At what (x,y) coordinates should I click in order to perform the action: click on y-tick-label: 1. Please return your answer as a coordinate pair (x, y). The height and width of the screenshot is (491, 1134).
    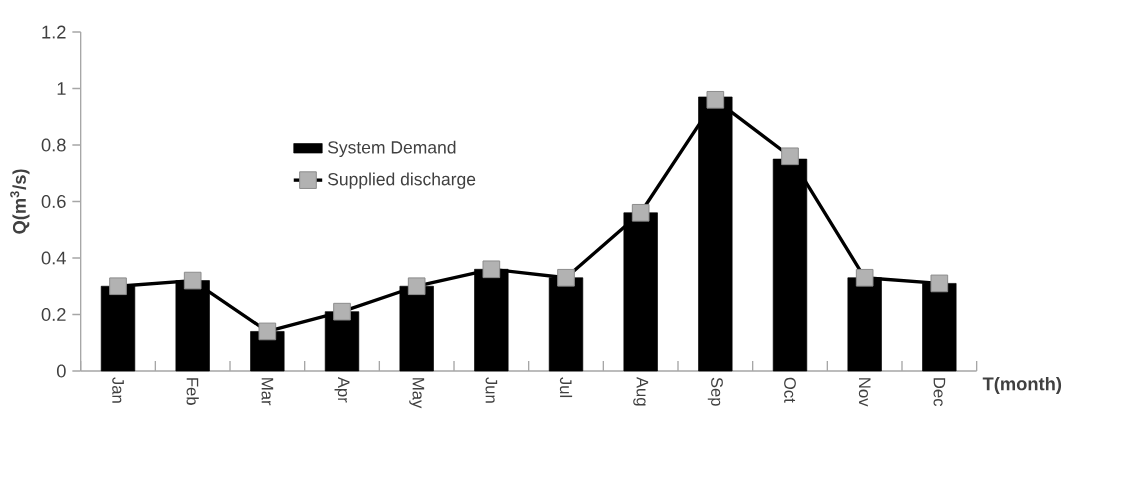
    Looking at the image, I should click on (61, 88).